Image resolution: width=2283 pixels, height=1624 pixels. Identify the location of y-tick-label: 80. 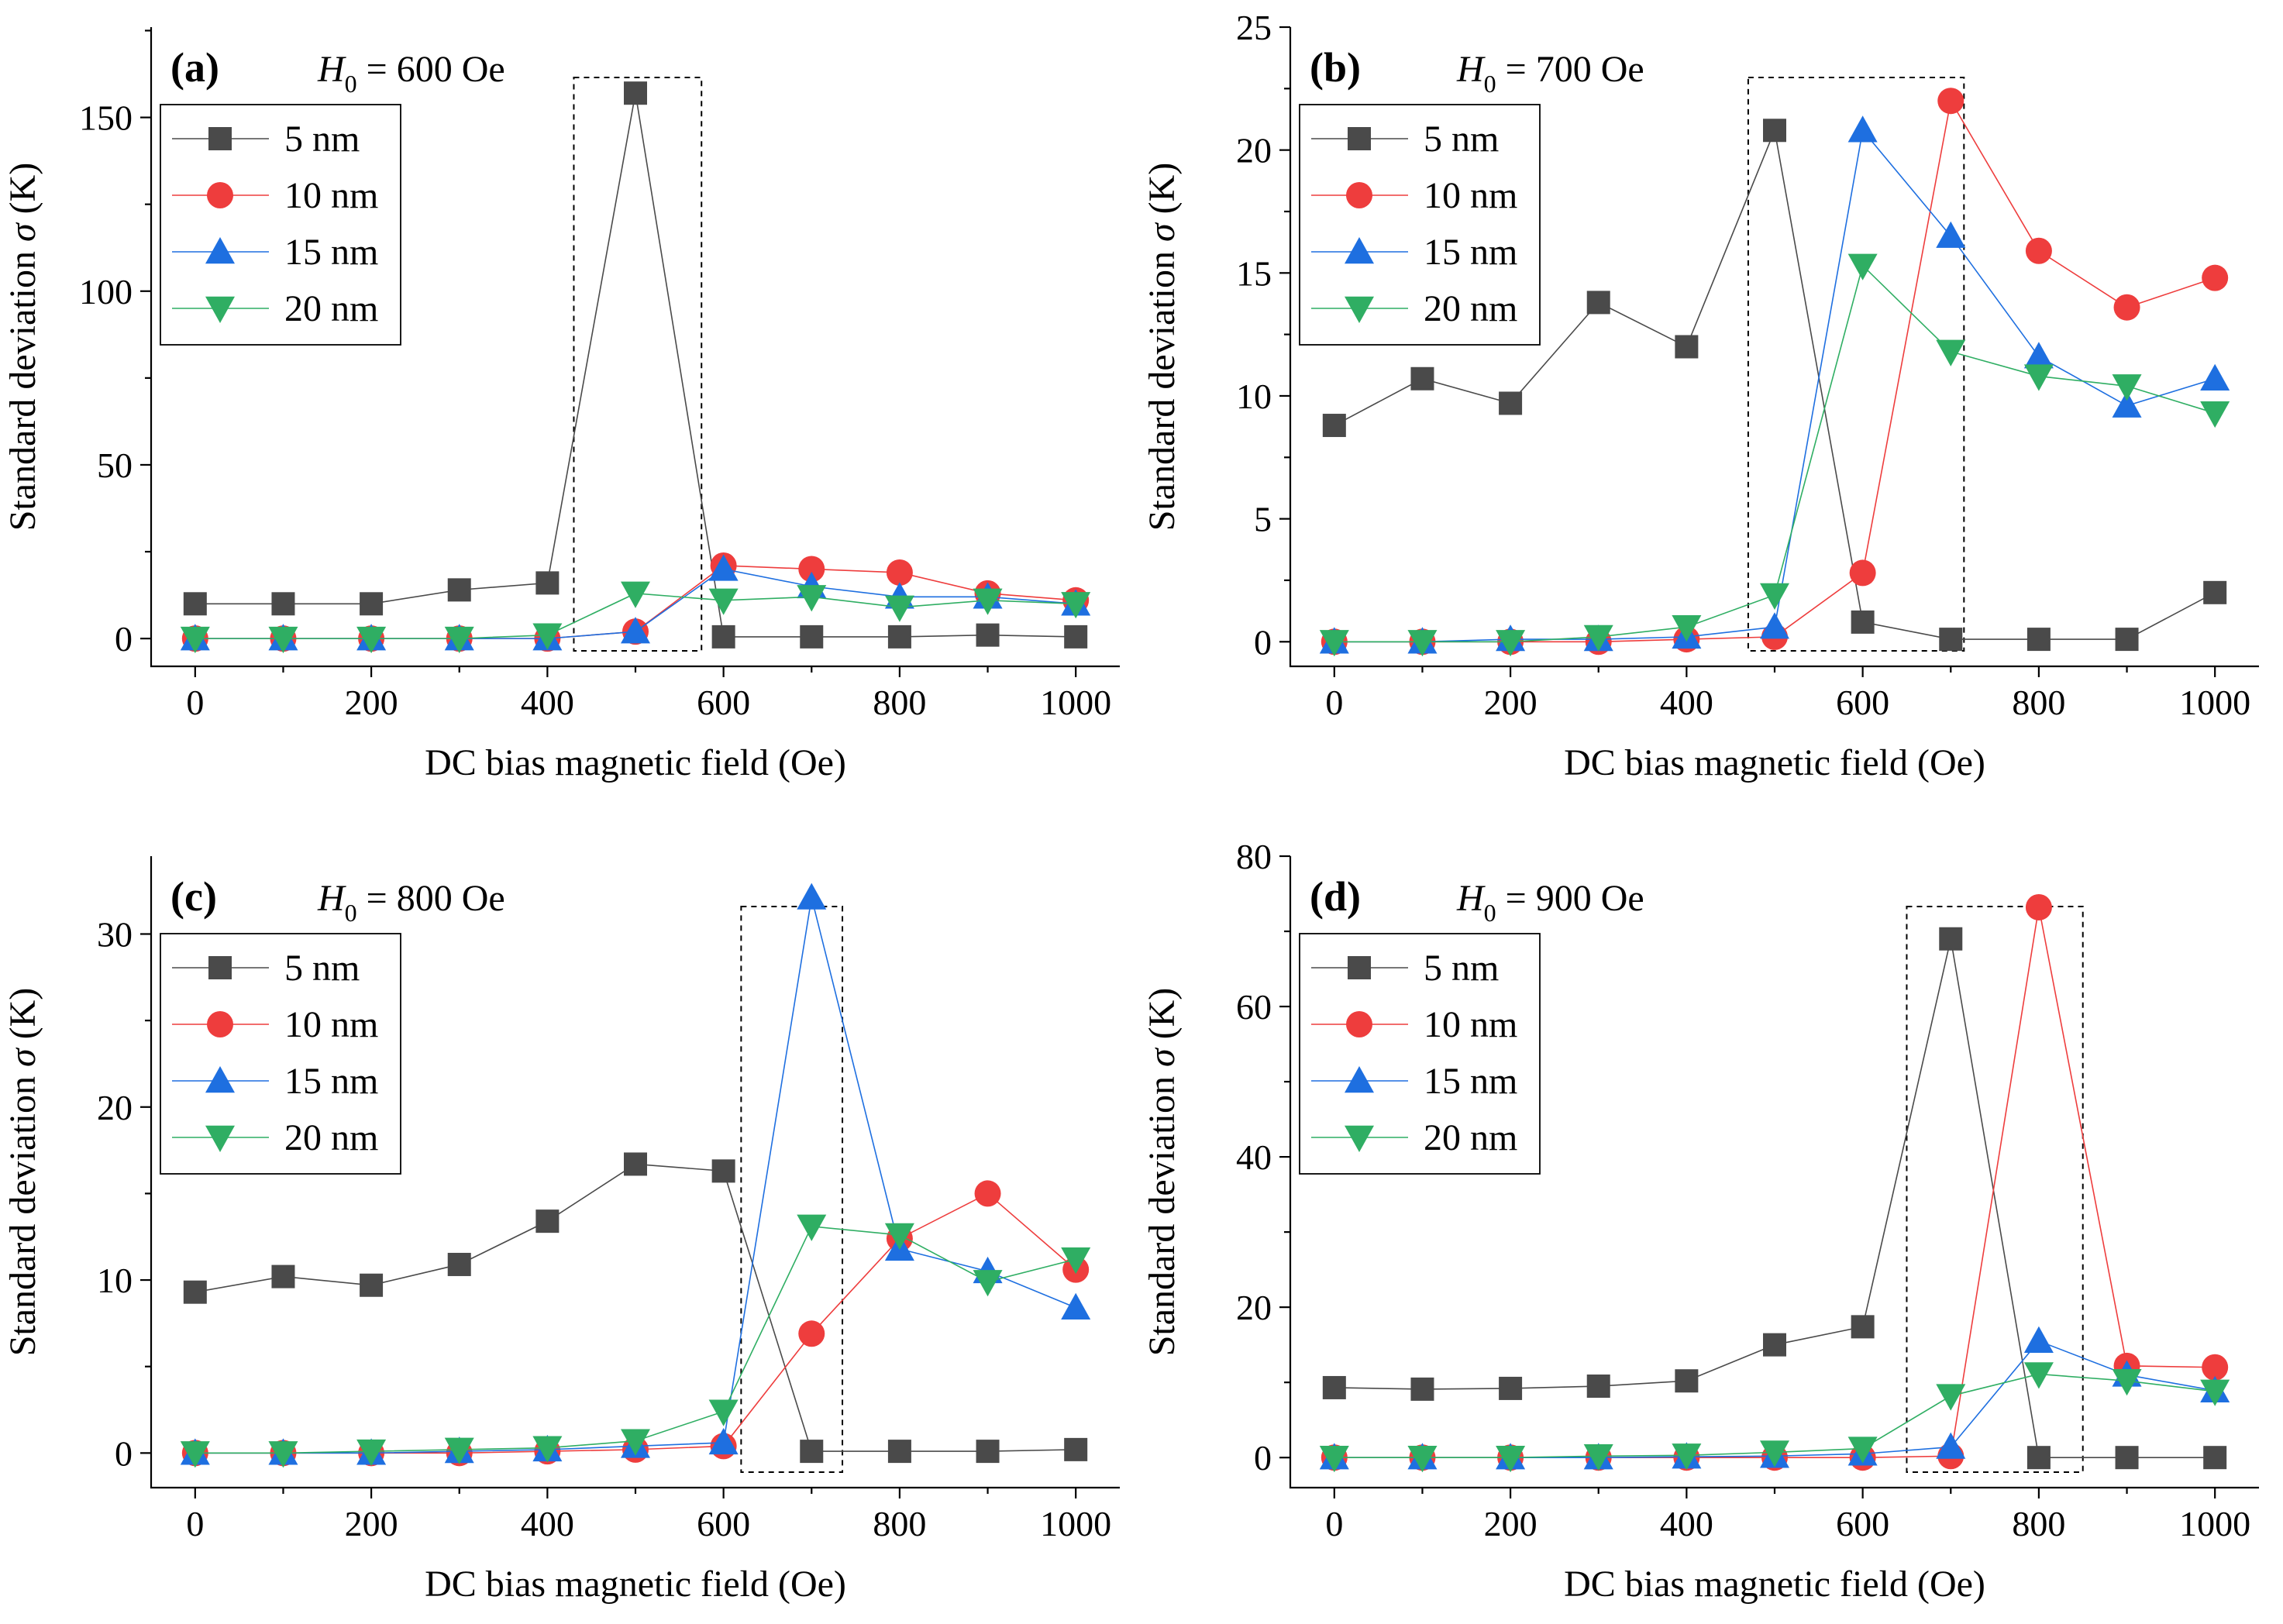
(1254, 857).